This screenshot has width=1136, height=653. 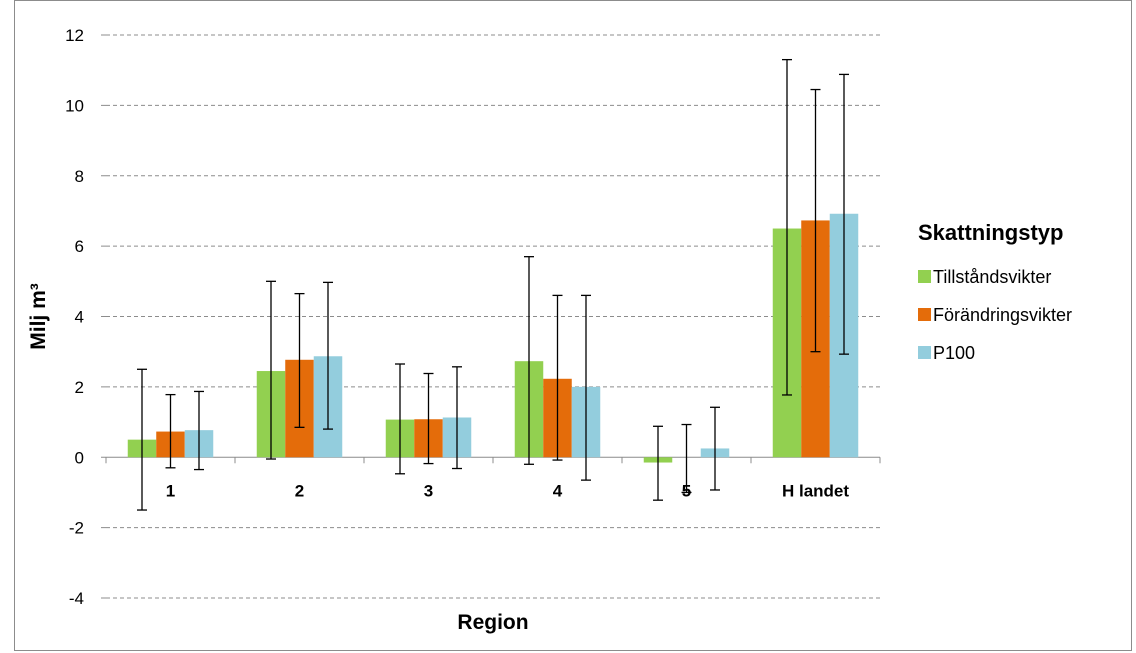 What do you see at coordinates (76, 598) in the screenshot?
I see `y-tick-label: -4` at bounding box center [76, 598].